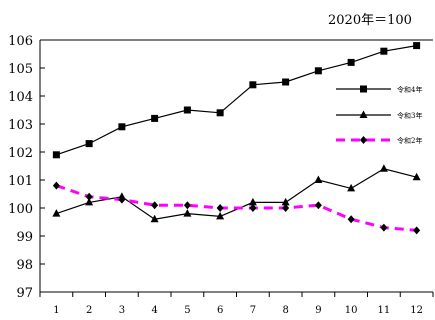 The image size is (435, 320). Describe the element at coordinates (24, 265) in the screenshot. I see `y-tick-label: 98` at that location.